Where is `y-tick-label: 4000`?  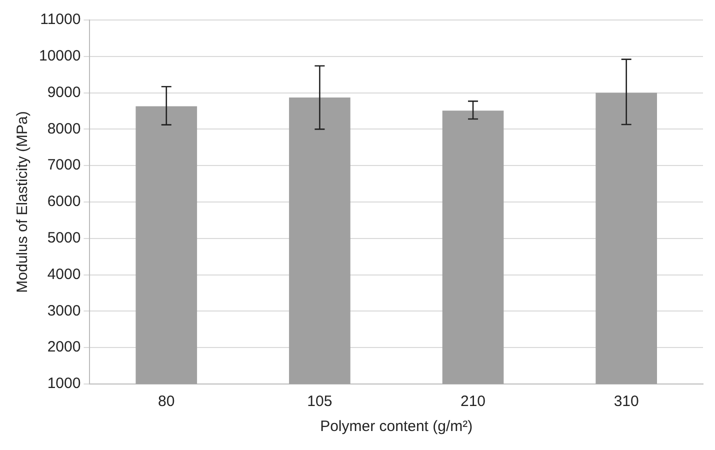
y-tick-label: 4000 is located at coordinates (64, 274).